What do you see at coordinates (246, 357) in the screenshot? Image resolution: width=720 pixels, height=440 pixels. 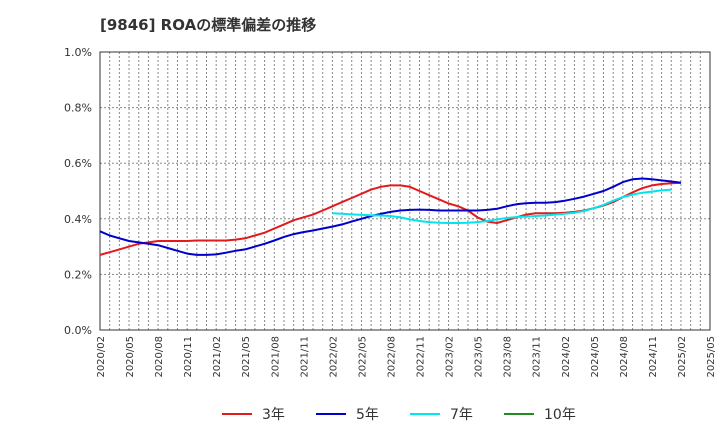 I see `x-tick-label: 2021/05` at bounding box center [246, 357].